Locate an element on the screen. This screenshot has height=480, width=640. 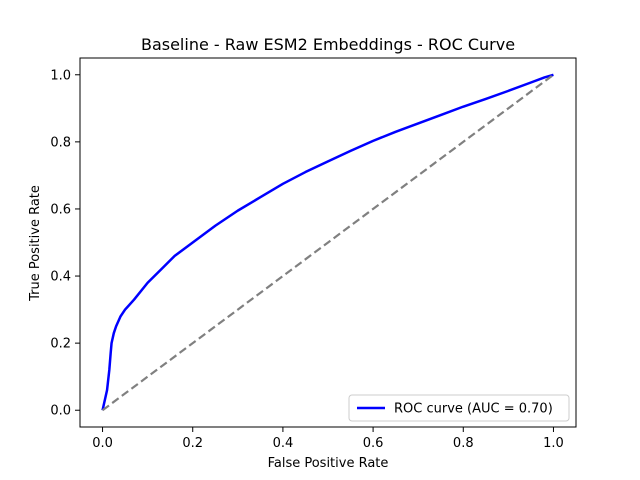
x-tick-label: 0.6 is located at coordinates (373, 443).